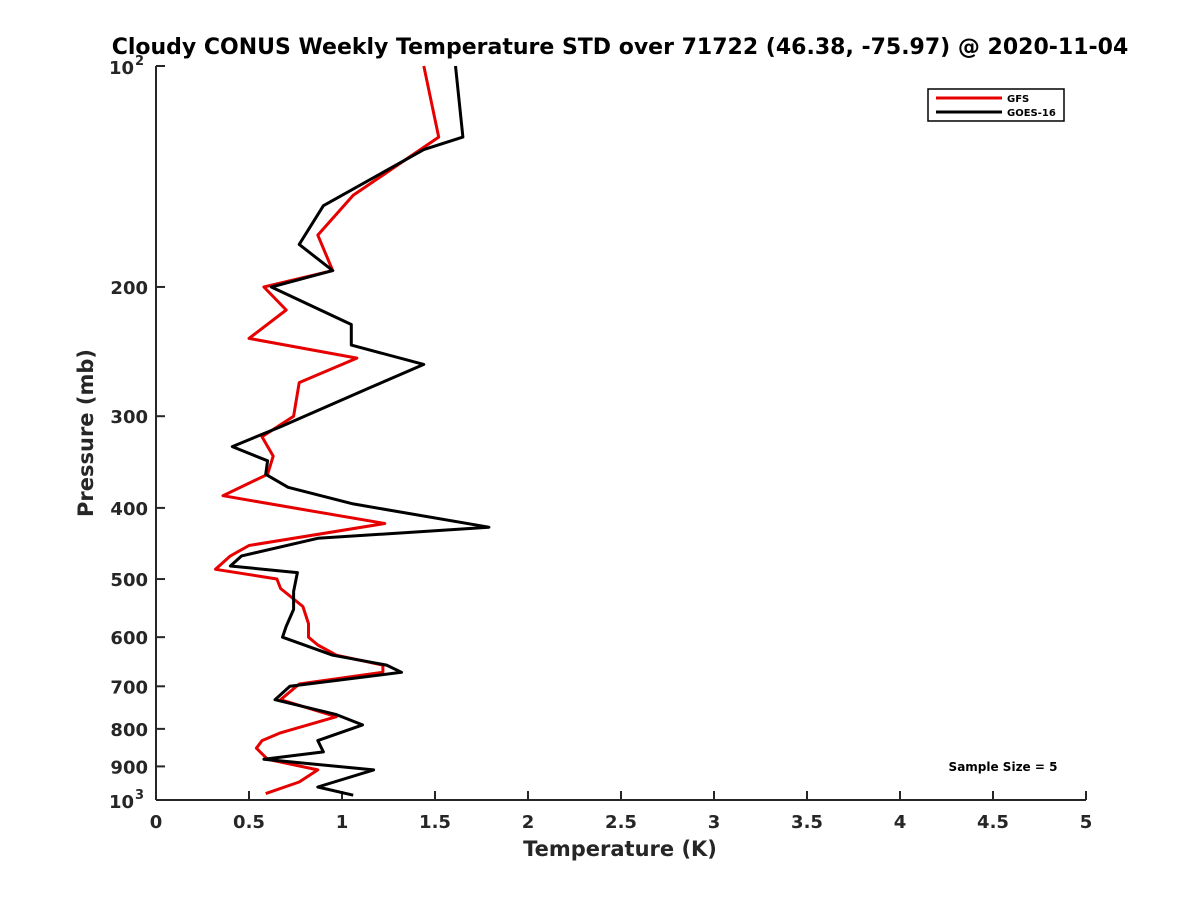  Describe the element at coordinates (139, 795) in the screenshot. I see `y-tick-label-exponent: 3` at that location.